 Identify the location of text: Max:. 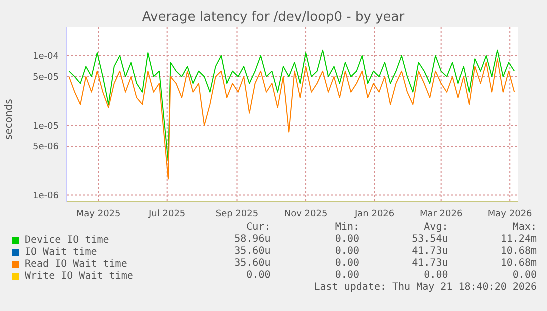
(524, 228).